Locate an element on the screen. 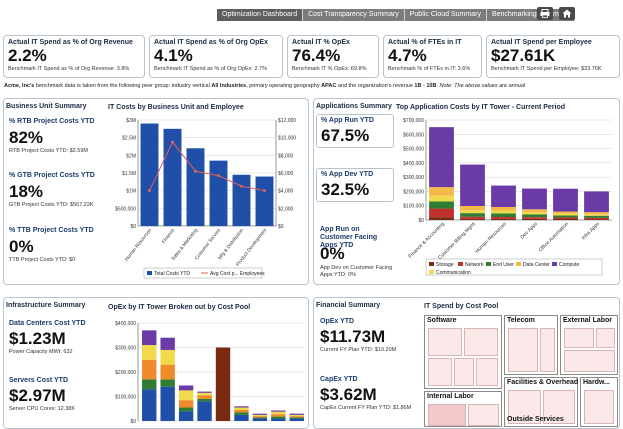 The image size is (623, 429). print-icon is located at coordinates (545, 13).